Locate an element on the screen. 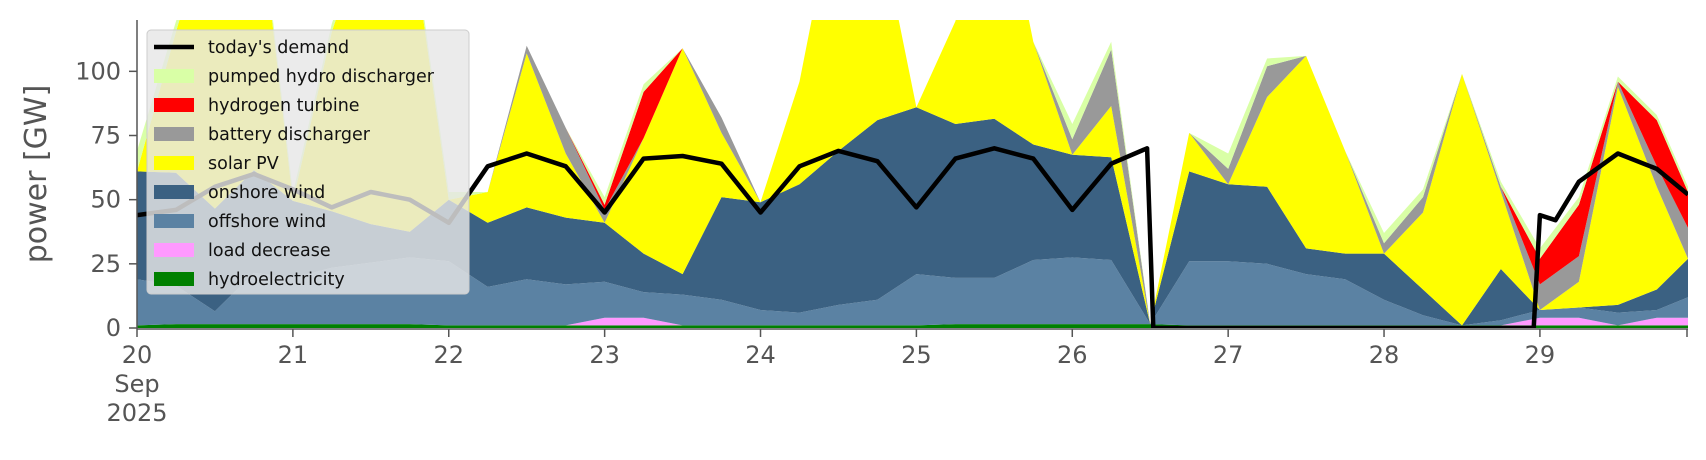  legend-item-hydroelectricity: hydroelectricity is located at coordinates (249, 280).